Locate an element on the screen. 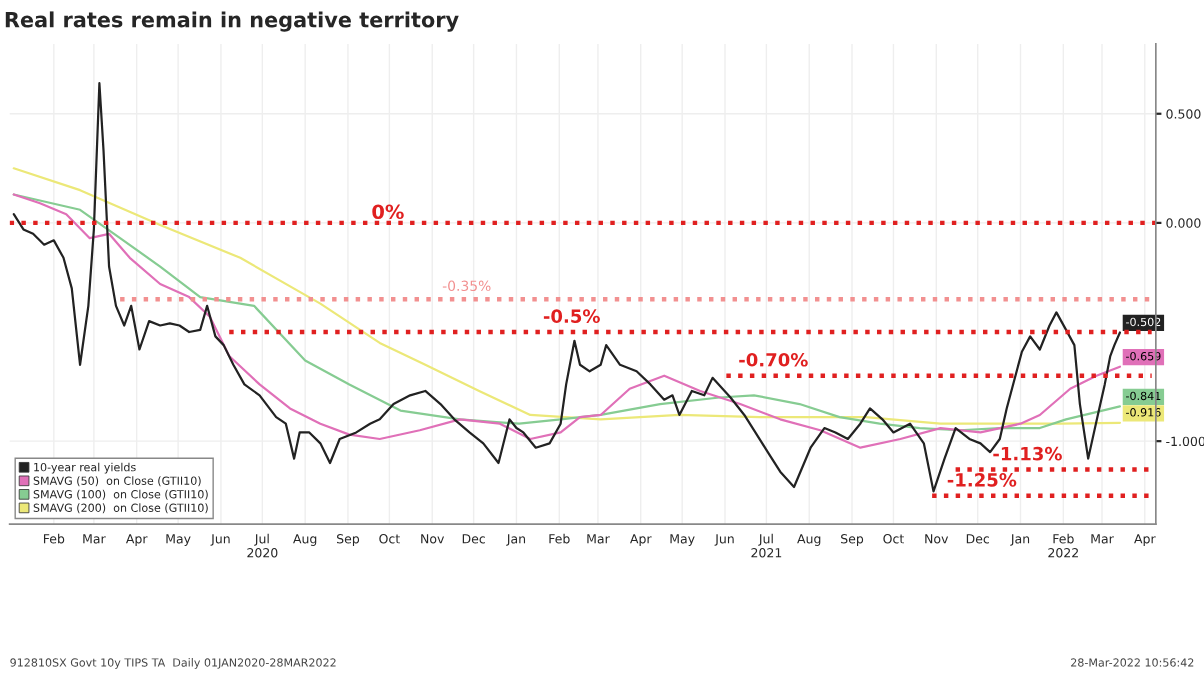 The height and width of the screenshot is (686, 1204). annotation: -1.13% is located at coordinates (1027, 453).